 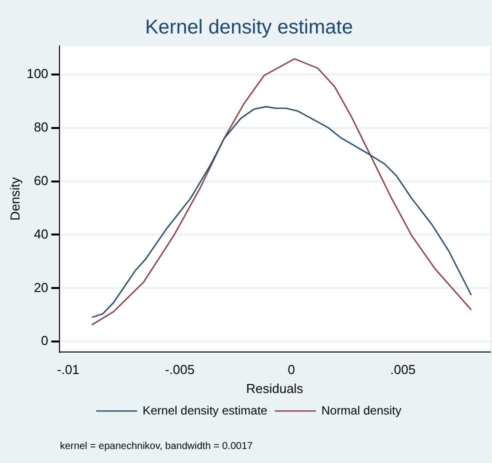 What do you see at coordinates (44, 340) in the screenshot?
I see `y-tick-label: 0` at bounding box center [44, 340].